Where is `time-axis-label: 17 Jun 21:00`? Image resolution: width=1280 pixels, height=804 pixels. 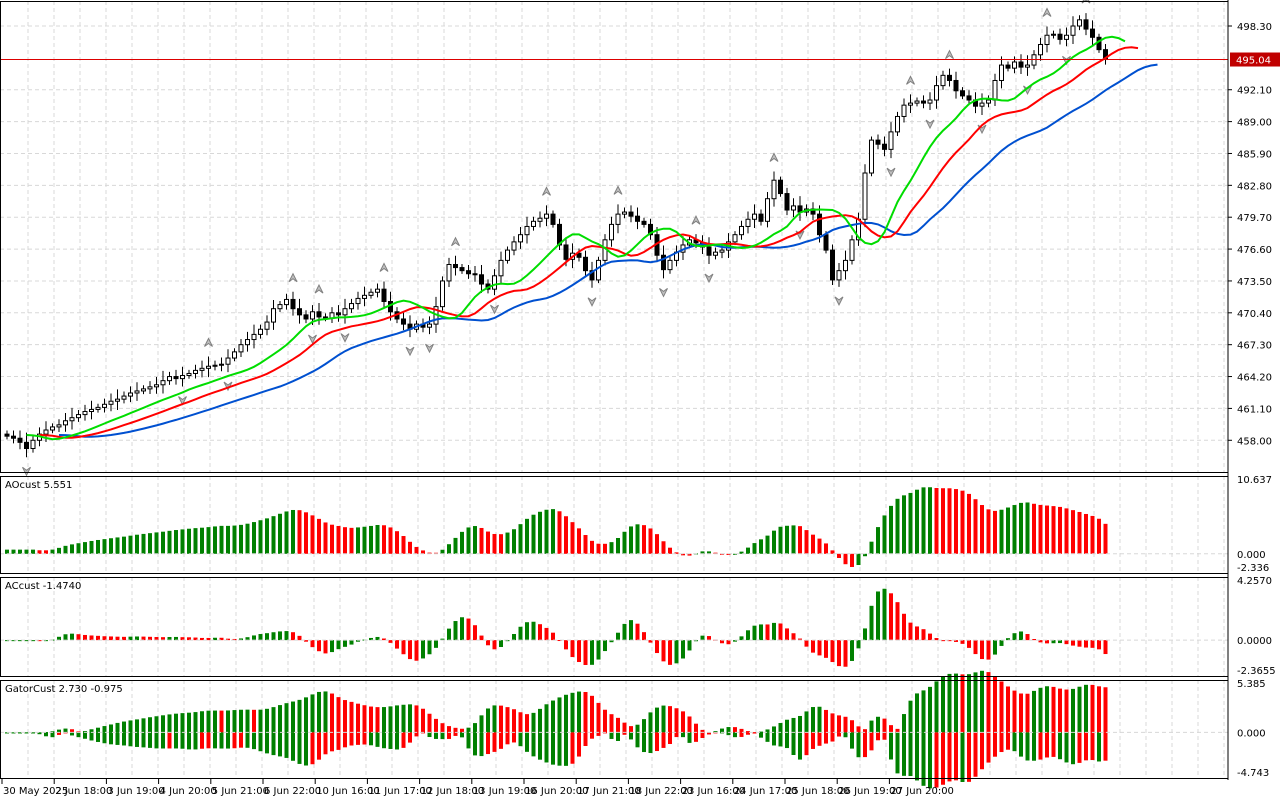 time-axis-label: 17 Jun 21:00 is located at coordinates (609, 791).